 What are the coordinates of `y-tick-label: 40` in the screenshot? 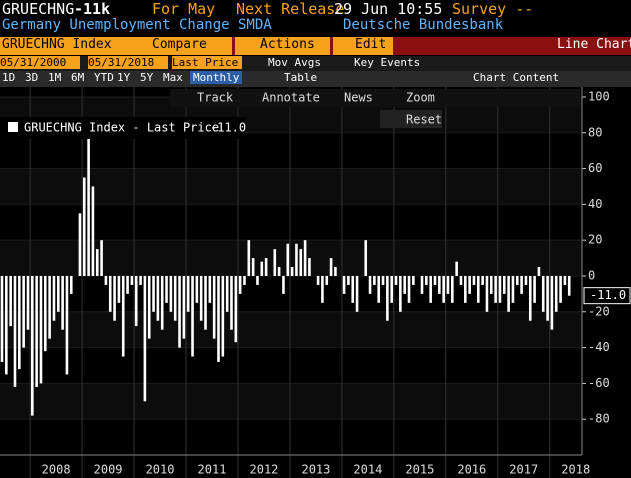 It's located at (595, 204).